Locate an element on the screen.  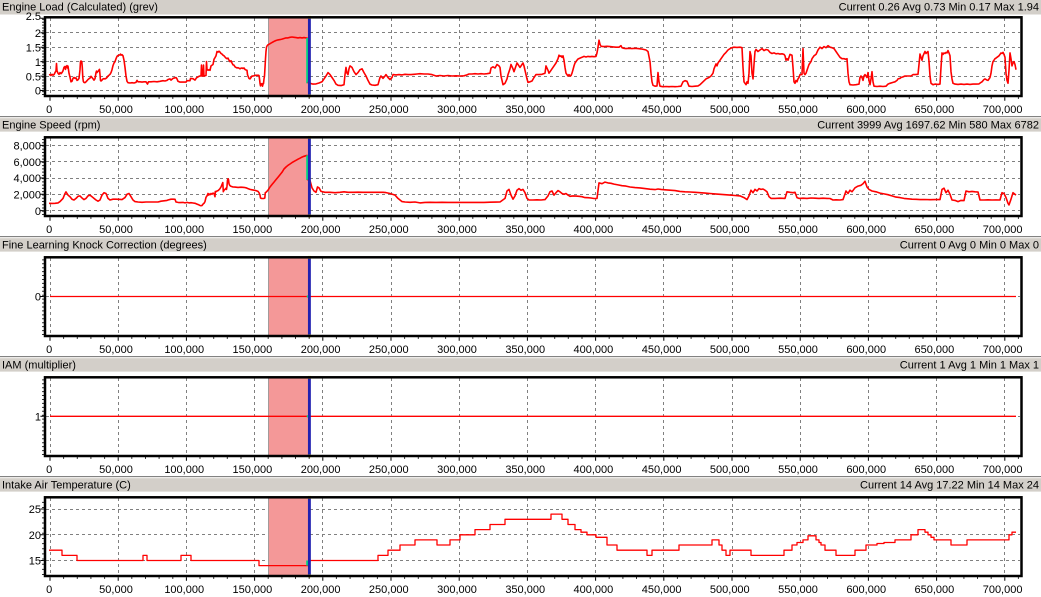
svg-text: 6,000 is located at coordinates (27, 163).